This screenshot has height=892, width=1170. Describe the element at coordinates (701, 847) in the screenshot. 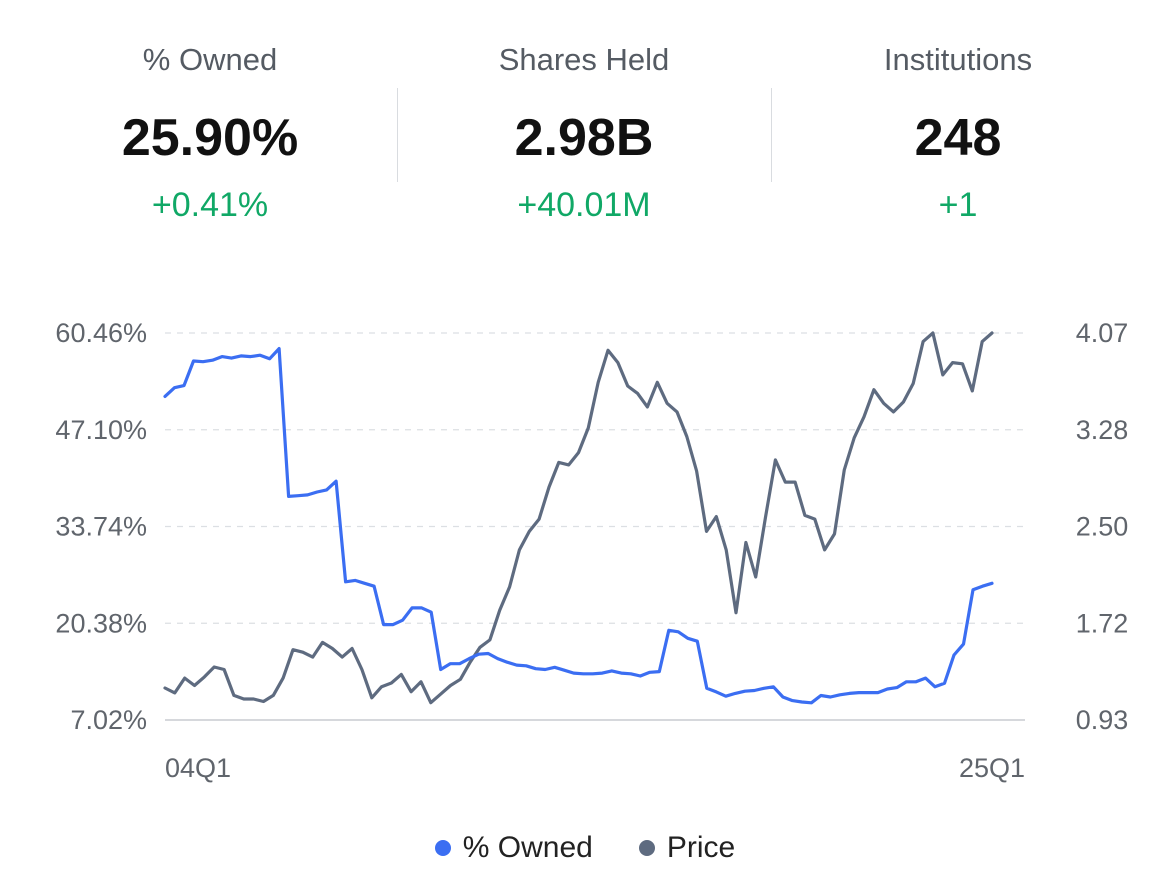

I see `legend-label-price: Price` at that location.